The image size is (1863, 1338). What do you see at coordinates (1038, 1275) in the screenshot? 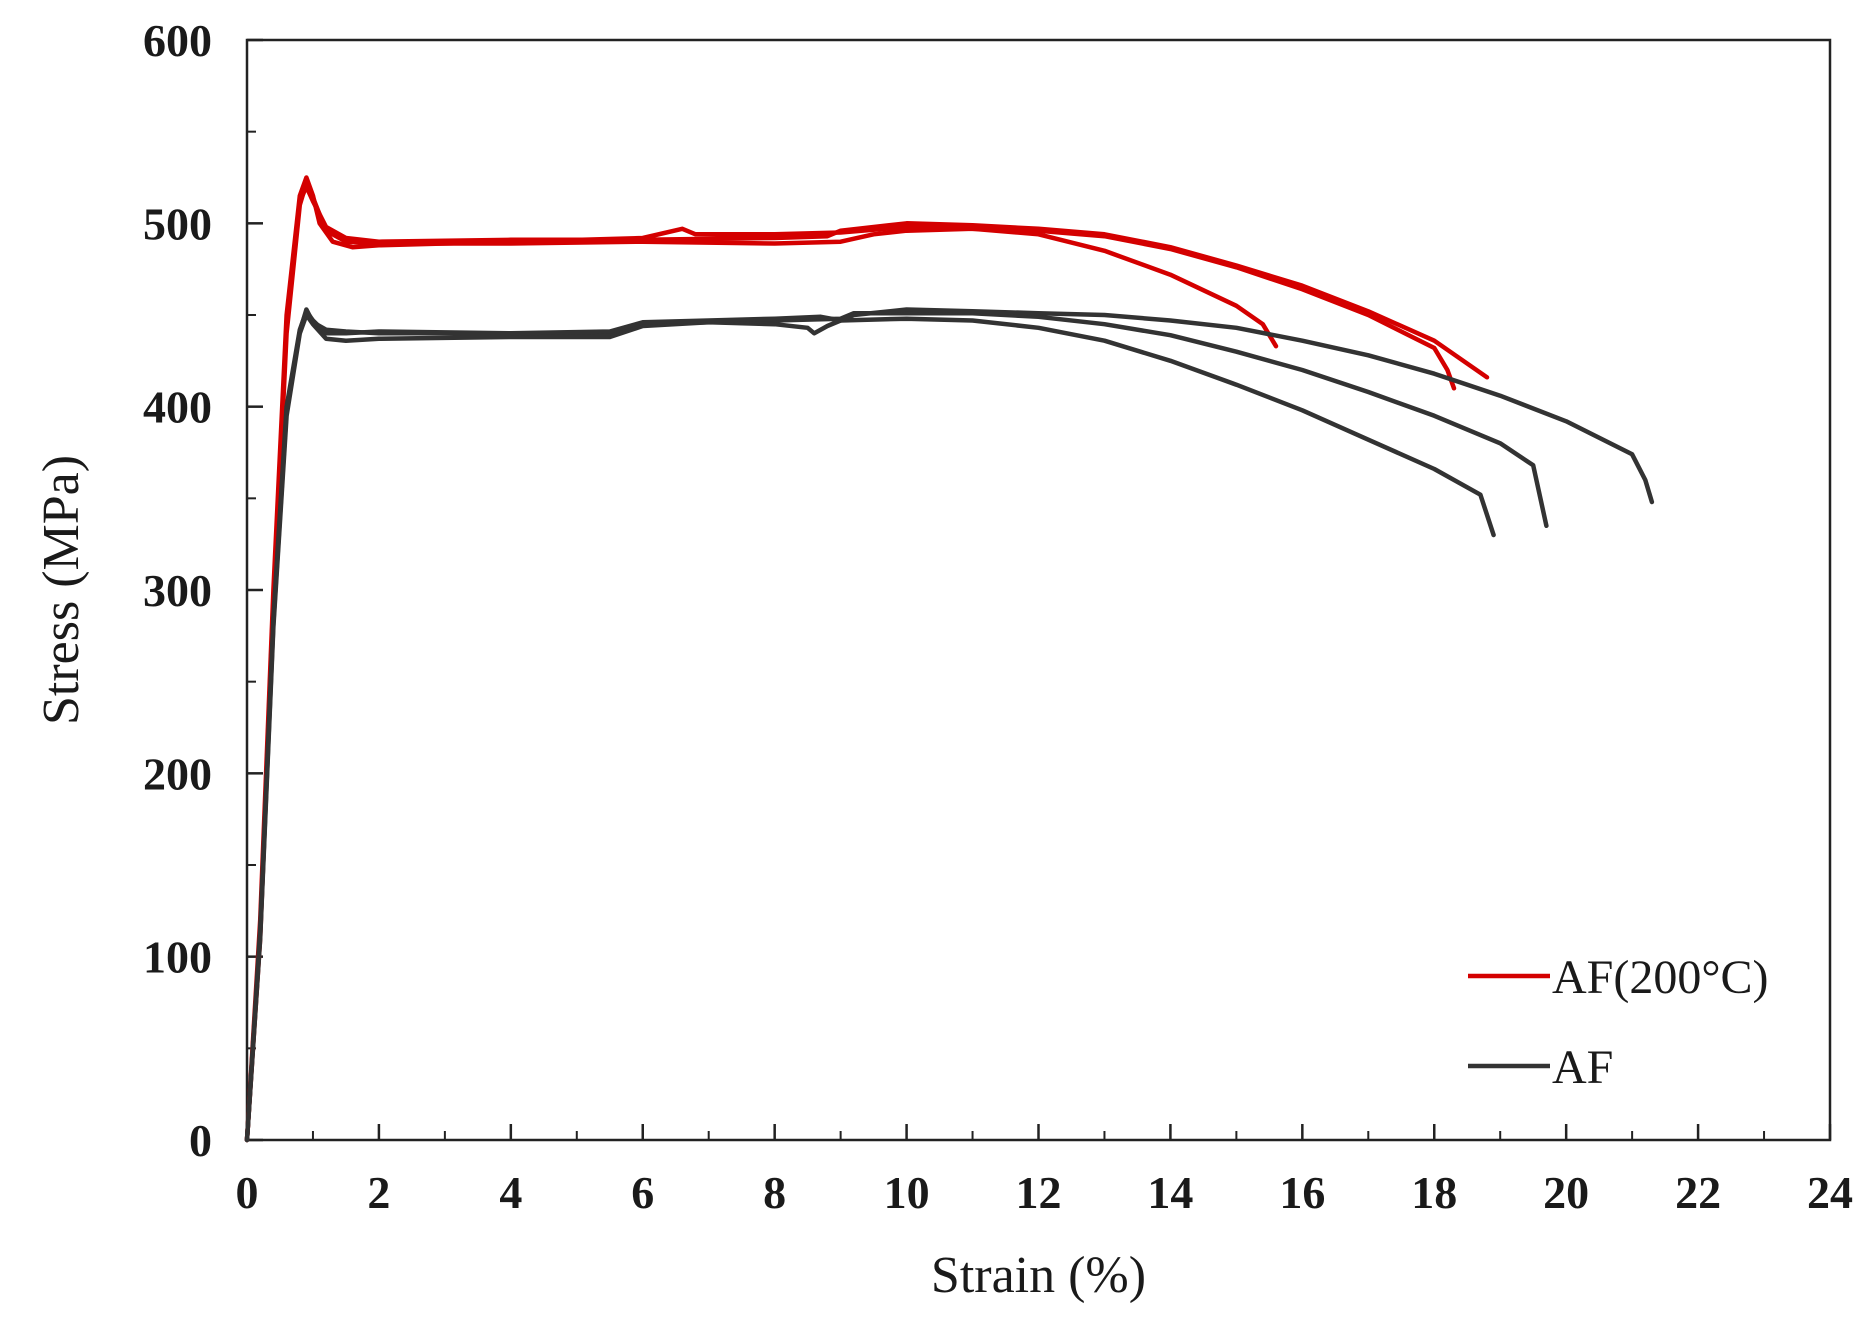
I see `x-axis-label: Strain (%)` at bounding box center [1038, 1275].